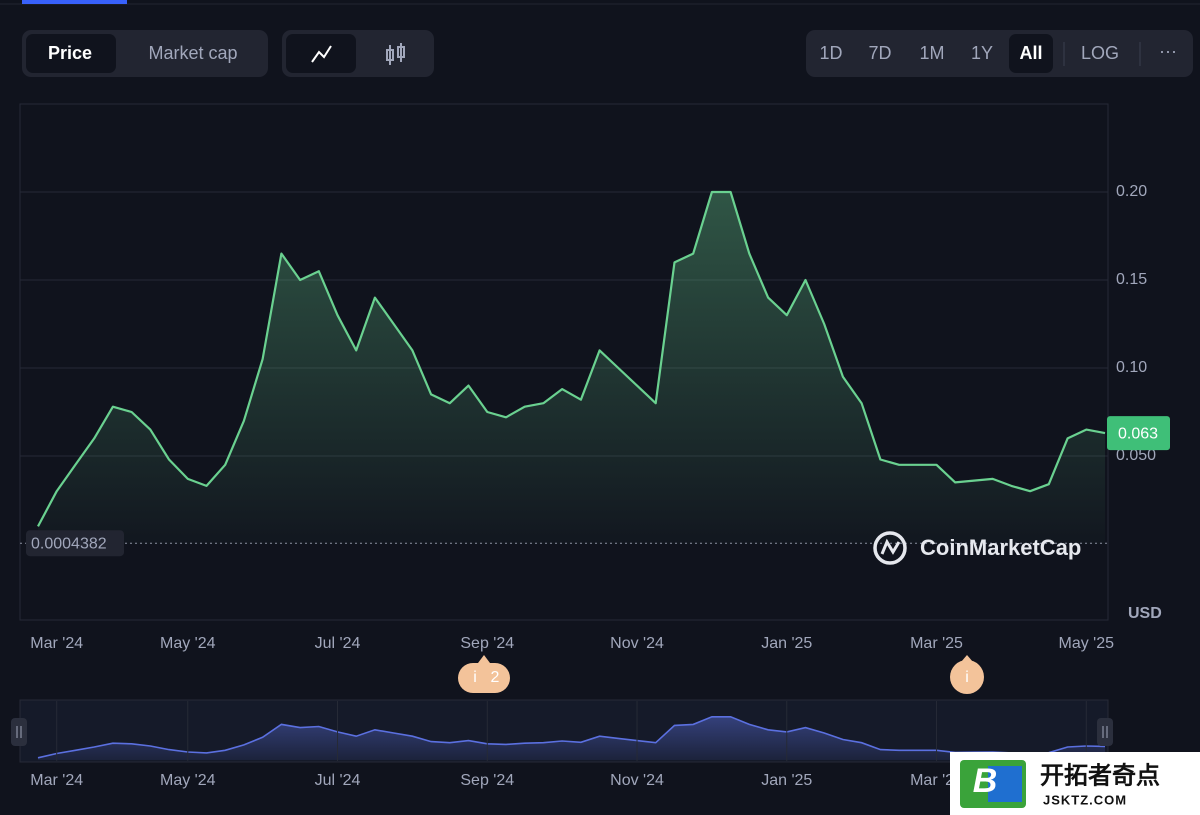 The width and height of the screenshot is (1200, 815). I want to click on line-icon, so click(321, 54).